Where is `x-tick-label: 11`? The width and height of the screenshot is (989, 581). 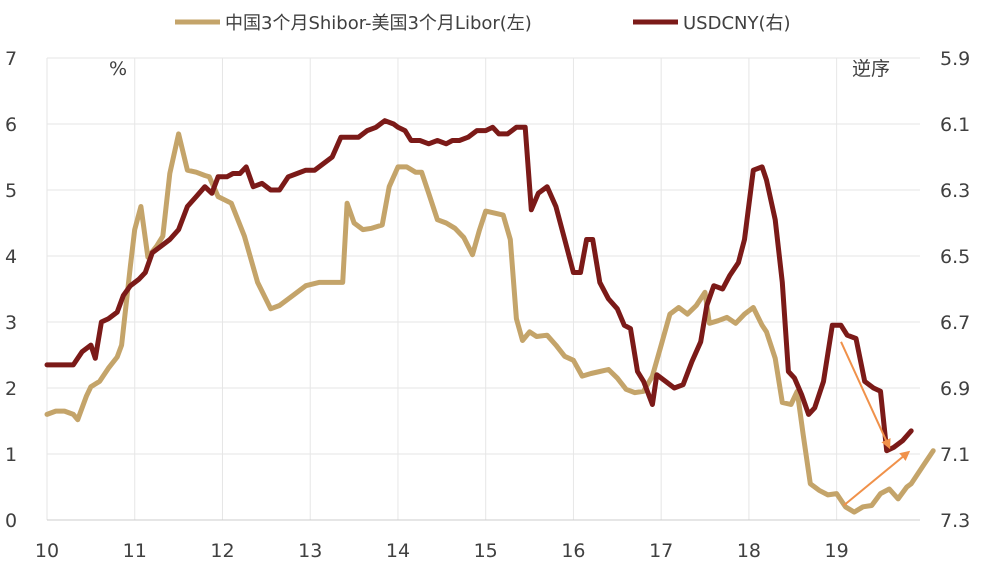 x-tick-label: 11 is located at coordinates (135, 551).